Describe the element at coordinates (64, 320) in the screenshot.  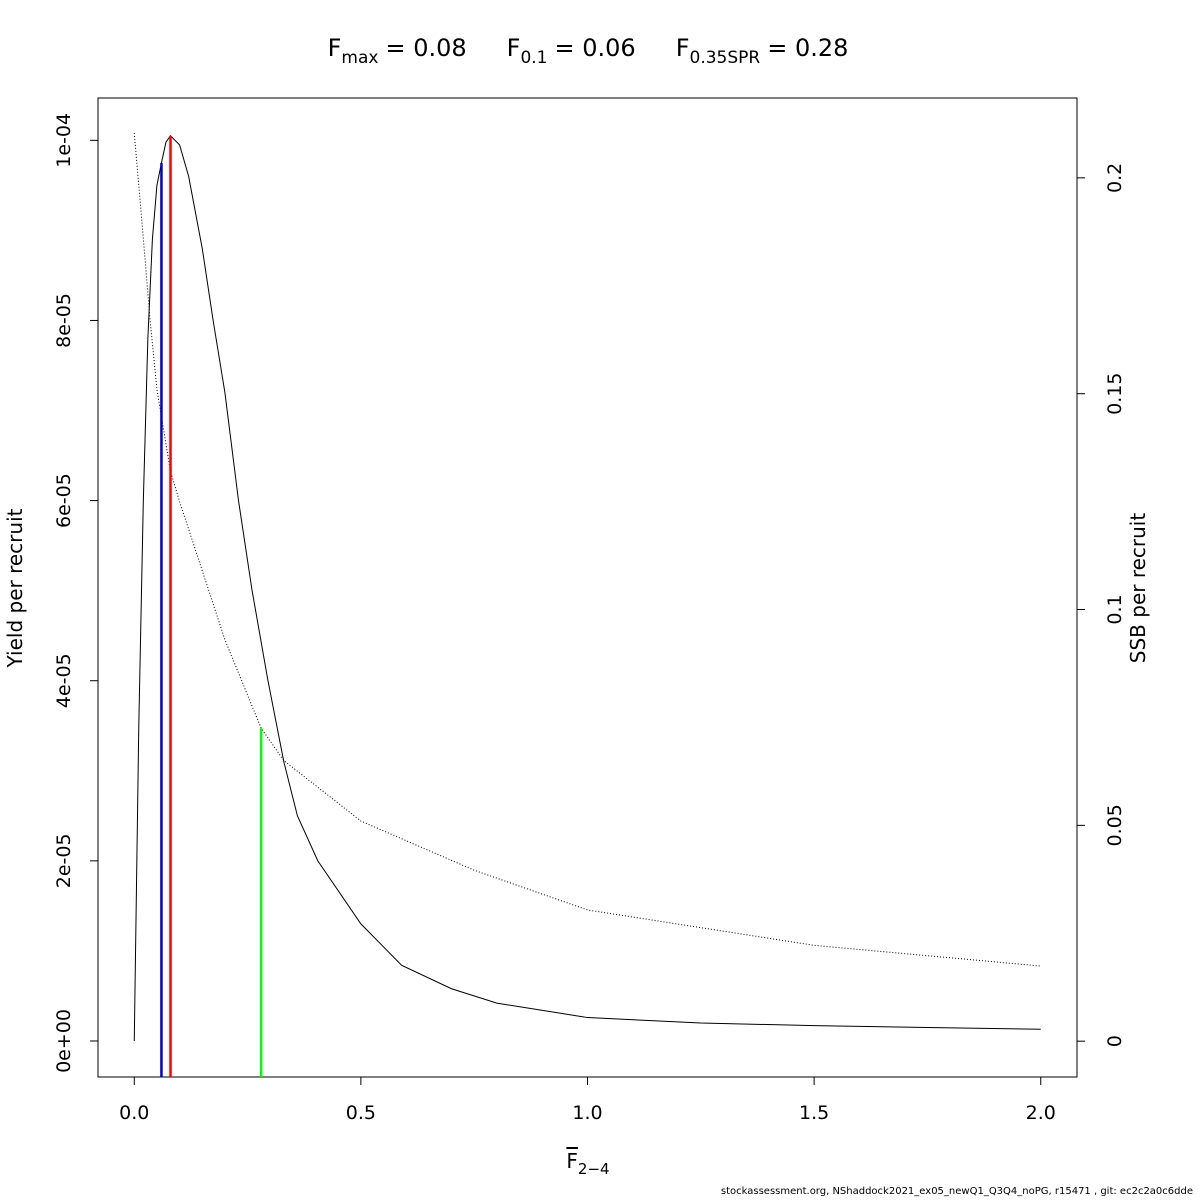
I see `y-tick-label: 8e-05` at that location.